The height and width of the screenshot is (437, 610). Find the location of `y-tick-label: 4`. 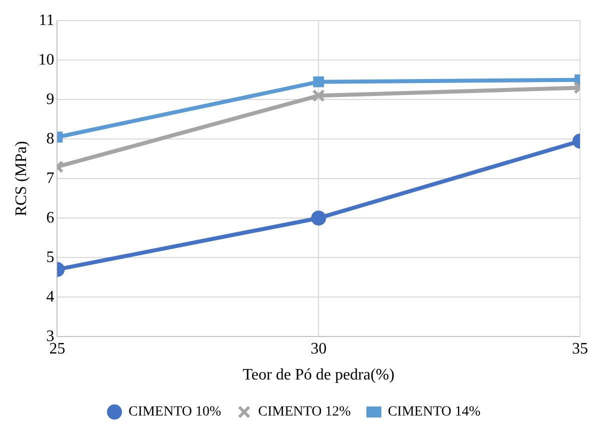

y-tick-label: 4 is located at coordinates (50, 297).